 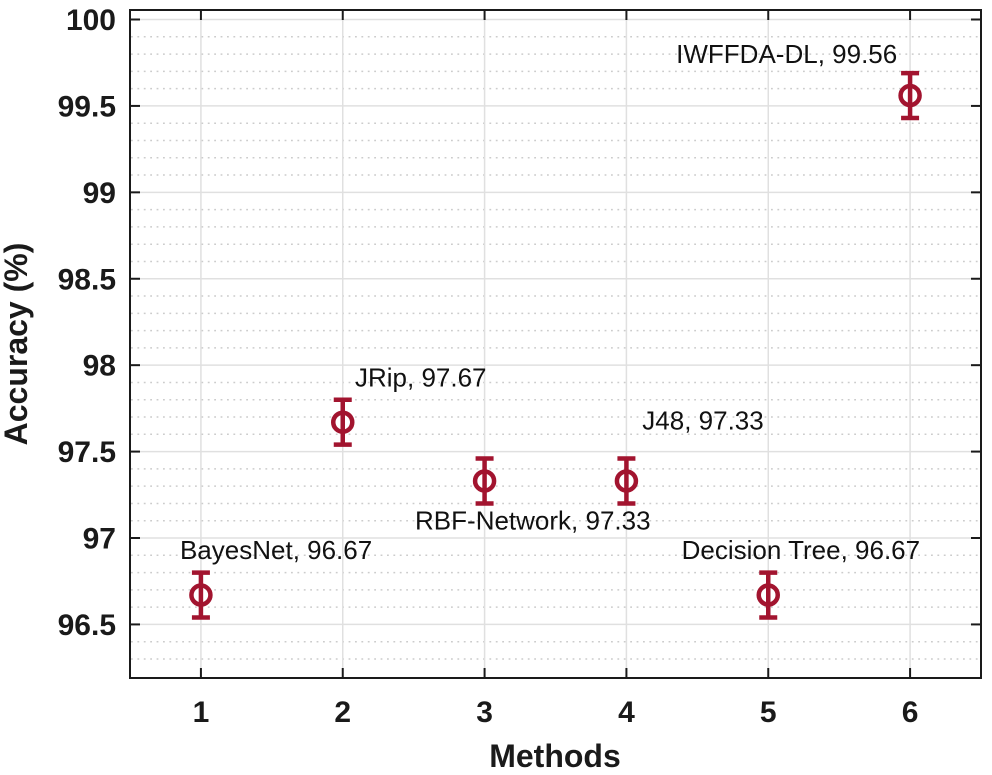 I want to click on y-tick-label: 99.5, so click(x=87, y=106).